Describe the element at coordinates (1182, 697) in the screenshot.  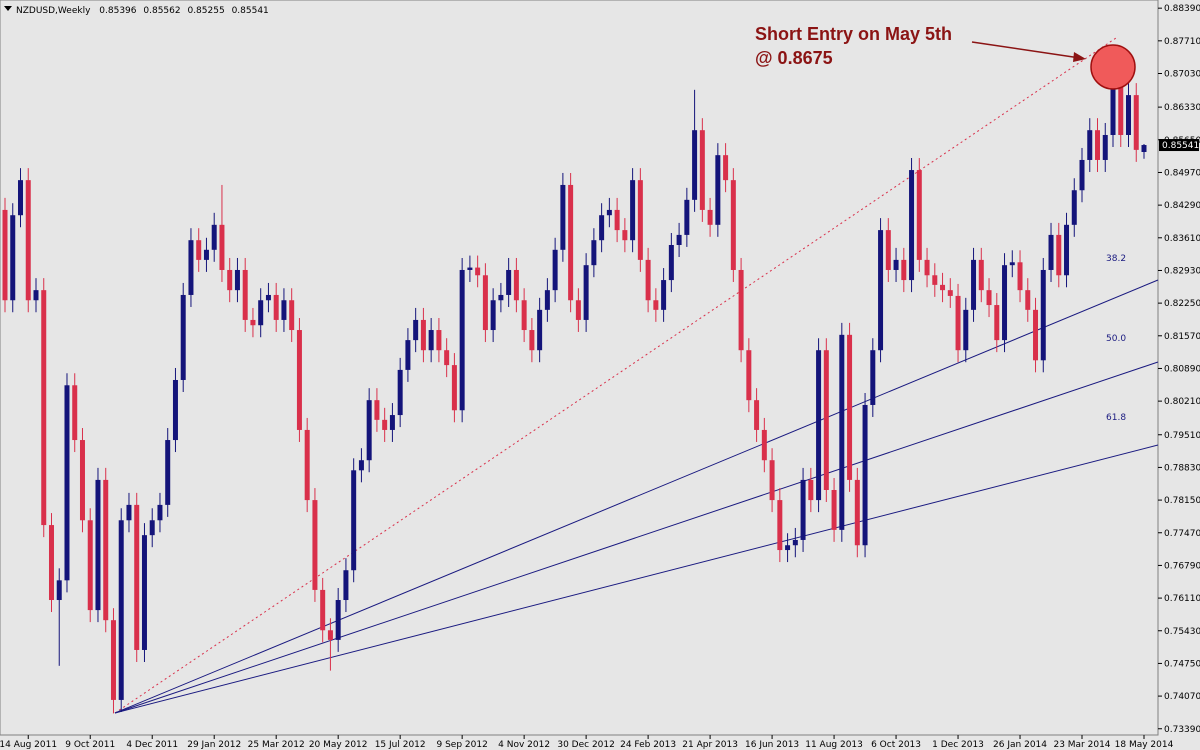
I see `y-tick-label: 0.74070` at that location.